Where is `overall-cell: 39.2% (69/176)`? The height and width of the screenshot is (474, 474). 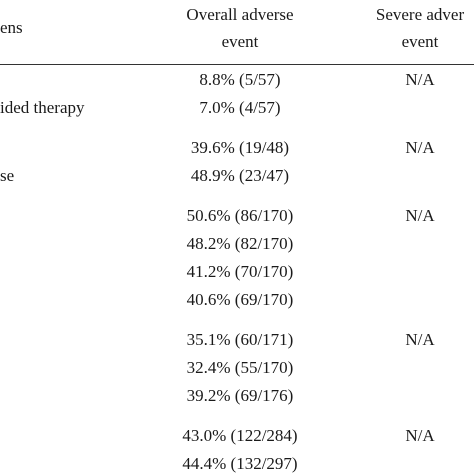 overall-cell: 39.2% (69/176) is located at coordinates (240, 395).